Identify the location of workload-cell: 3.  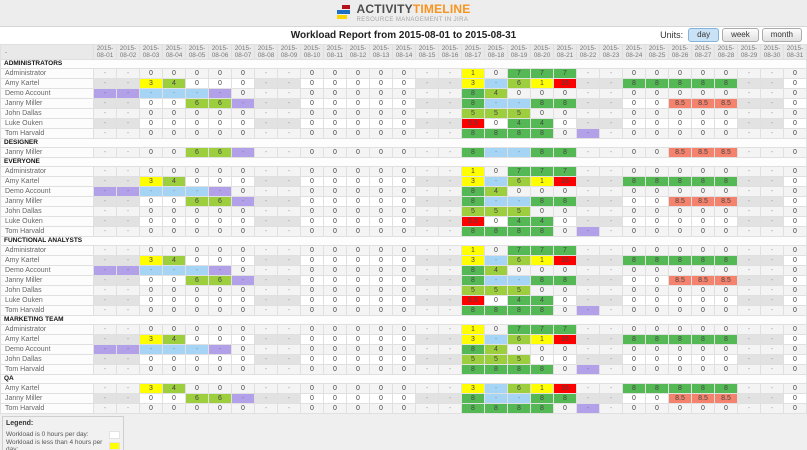
(151, 260).